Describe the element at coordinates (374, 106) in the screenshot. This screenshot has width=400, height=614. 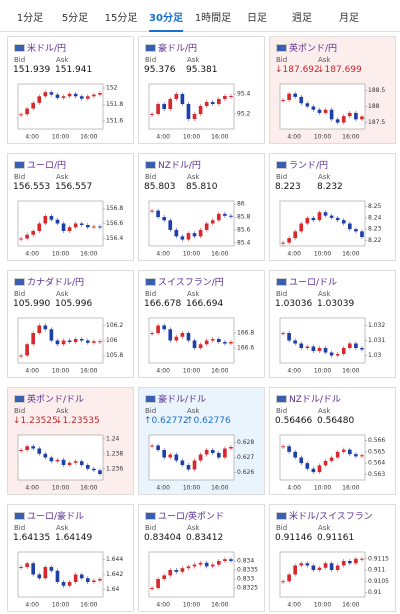
I see `y-tick-label: 188` at that location.